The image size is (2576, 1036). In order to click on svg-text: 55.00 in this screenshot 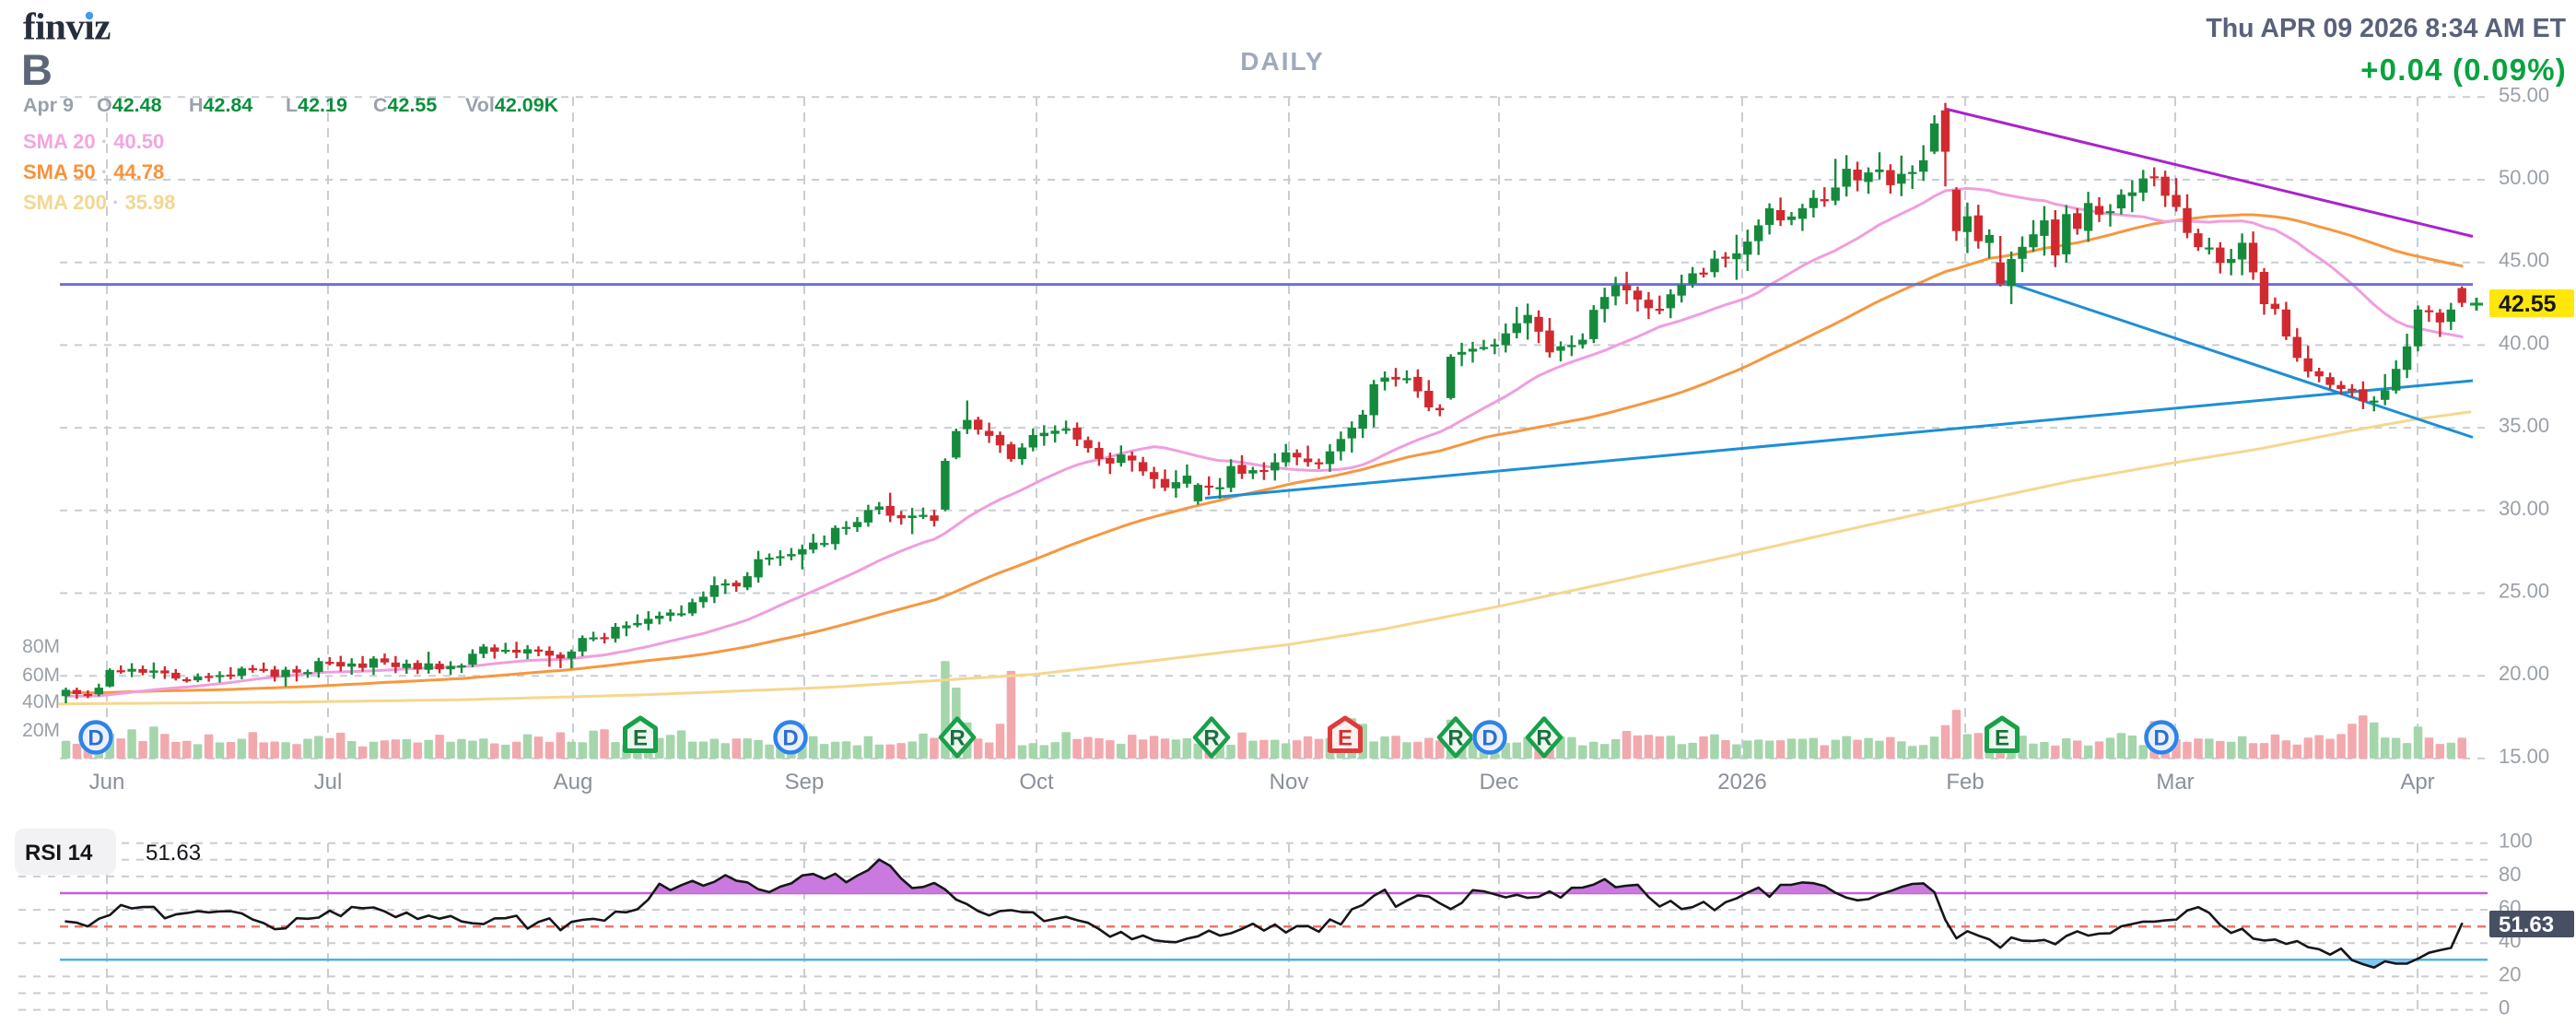, I will do `click(2524, 95)`.